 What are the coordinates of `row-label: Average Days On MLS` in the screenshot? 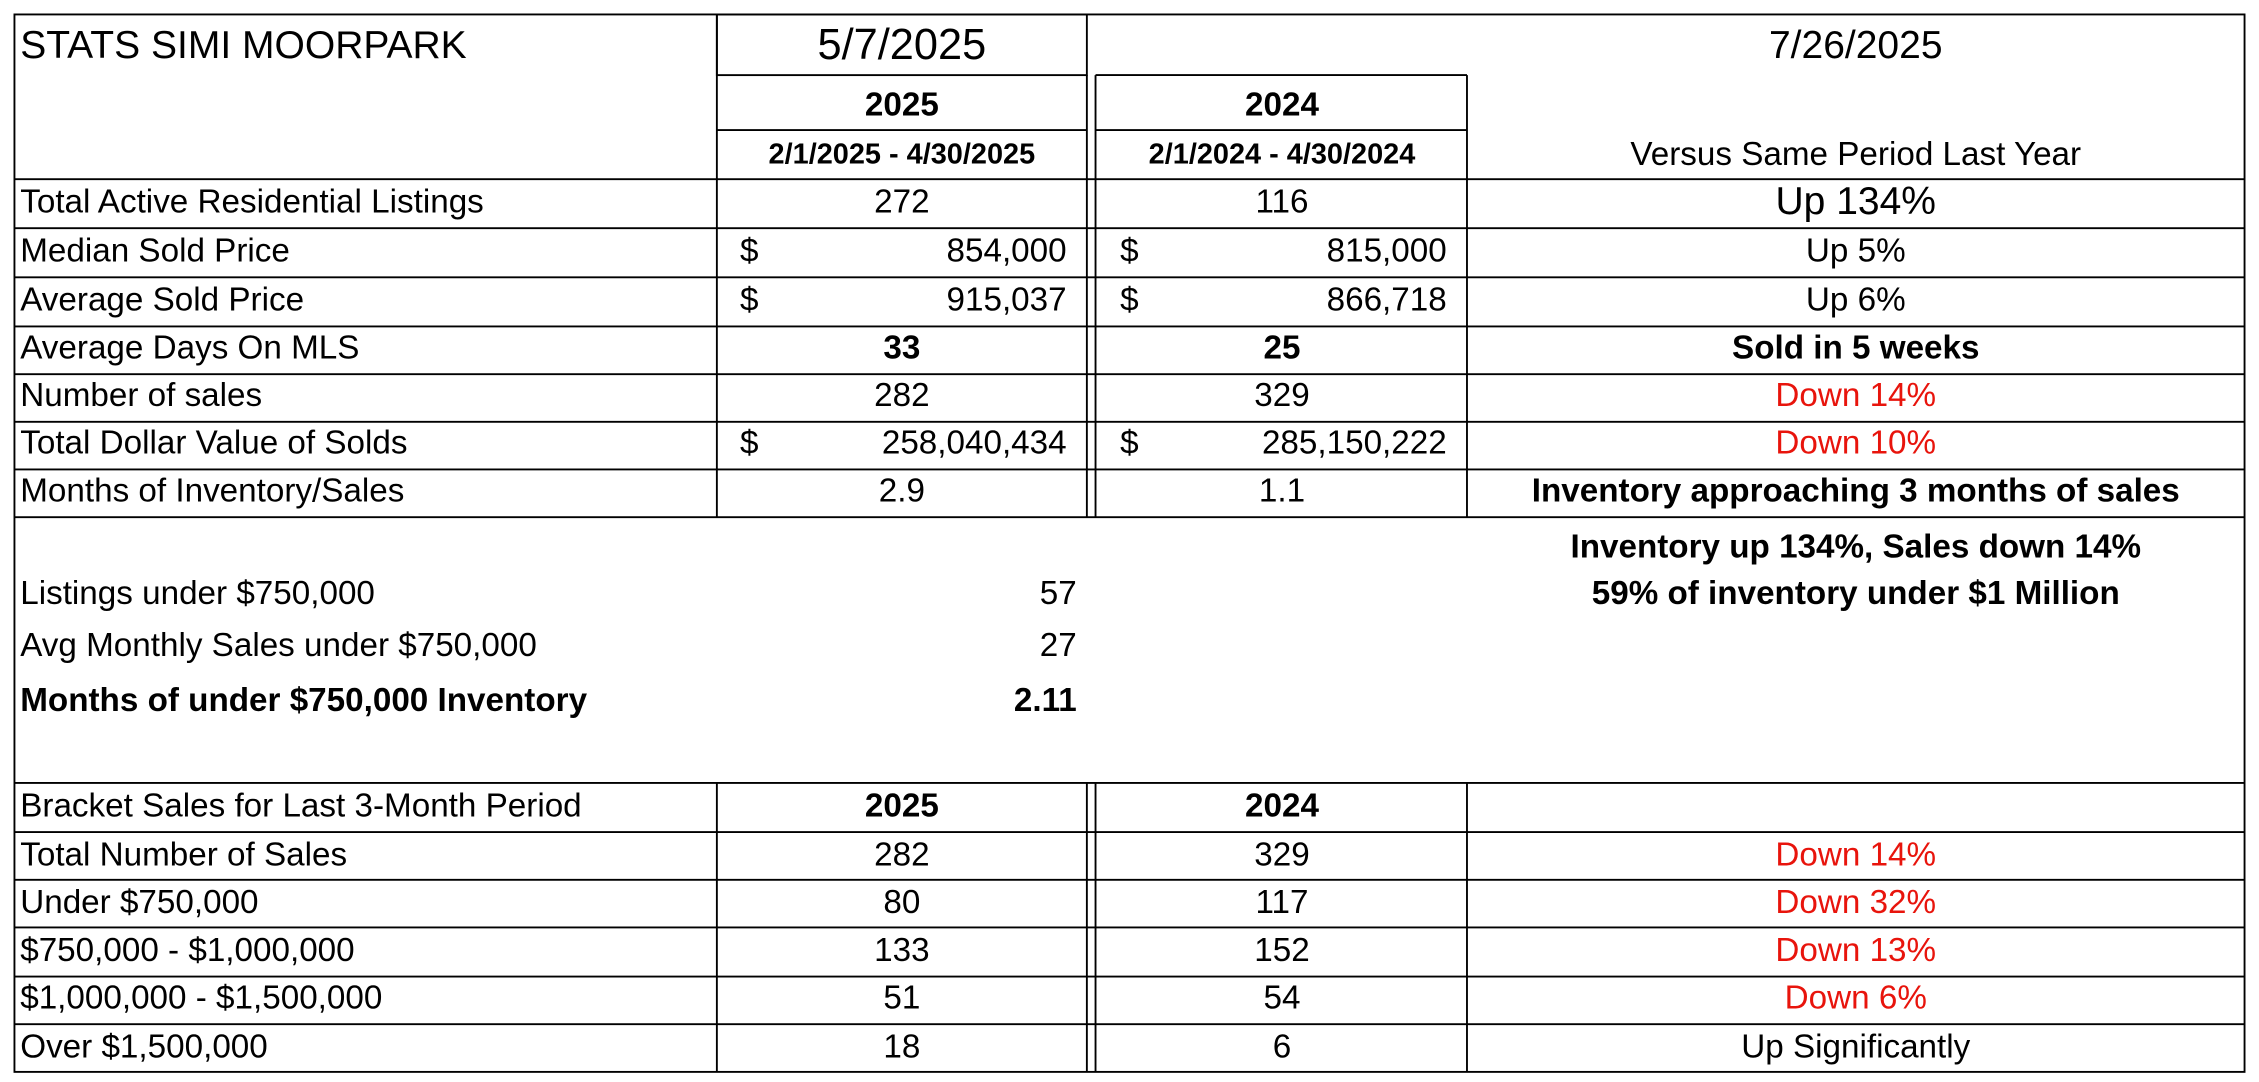 It's located at (189, 347).